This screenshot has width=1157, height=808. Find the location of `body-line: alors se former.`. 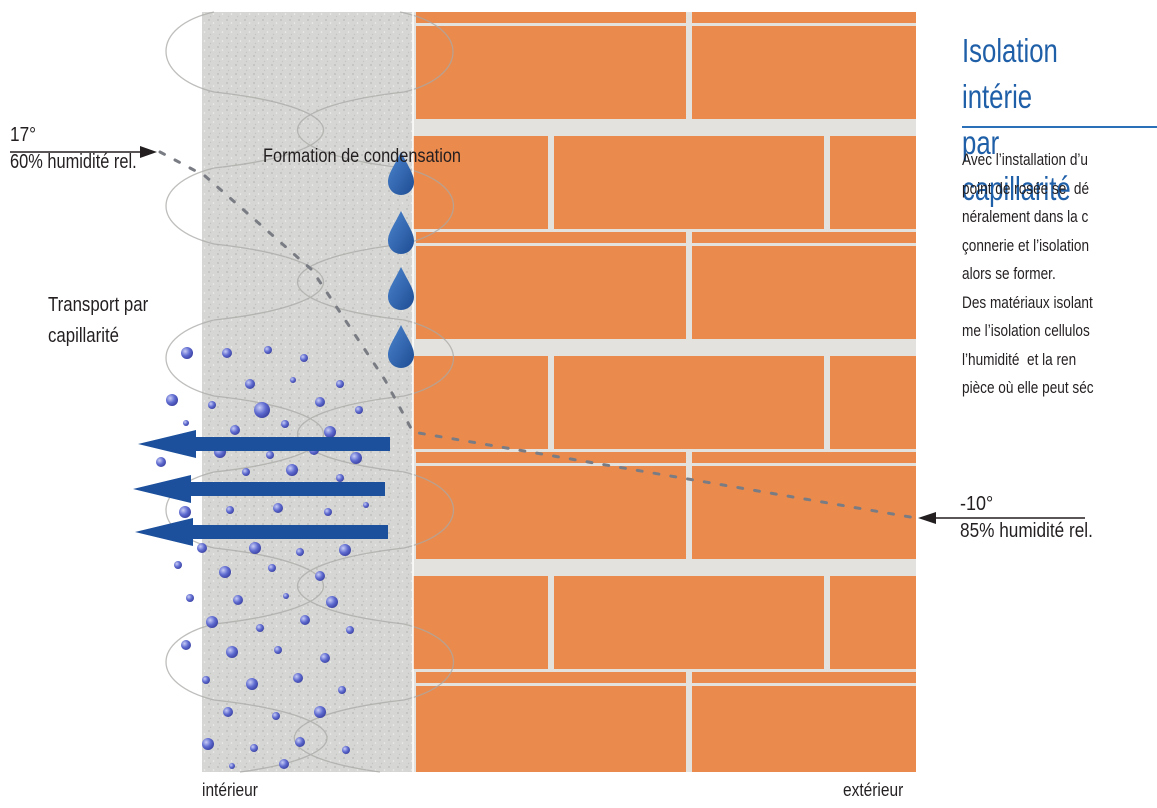

body-line: alors se former. is located at coordinates (1009, 273).